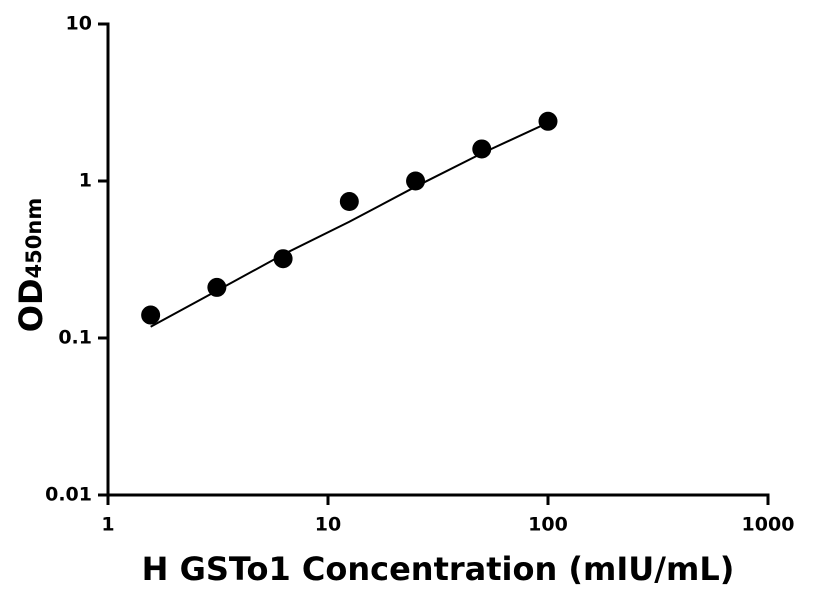  What do you see at coordinates (768, 525) in the screenshot?
I see `x-tick-label: 1000` at bounding box center [768, 525].